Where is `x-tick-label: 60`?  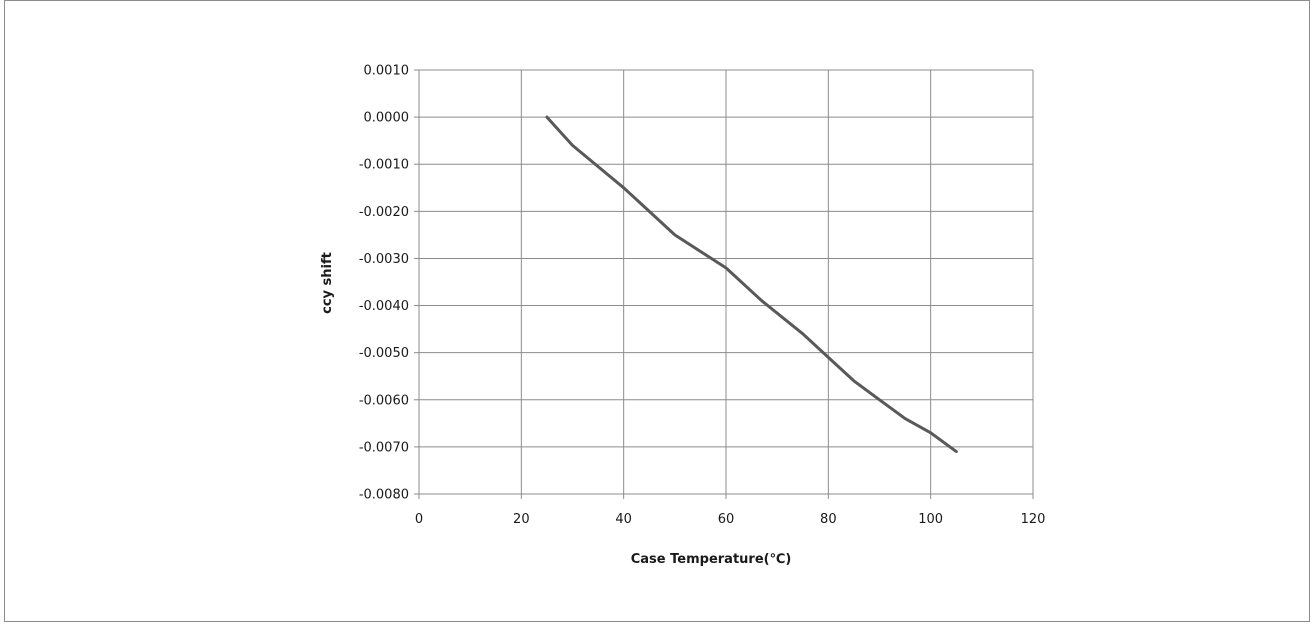 x-tick-label: 60 is located at coordinates (726, 519).